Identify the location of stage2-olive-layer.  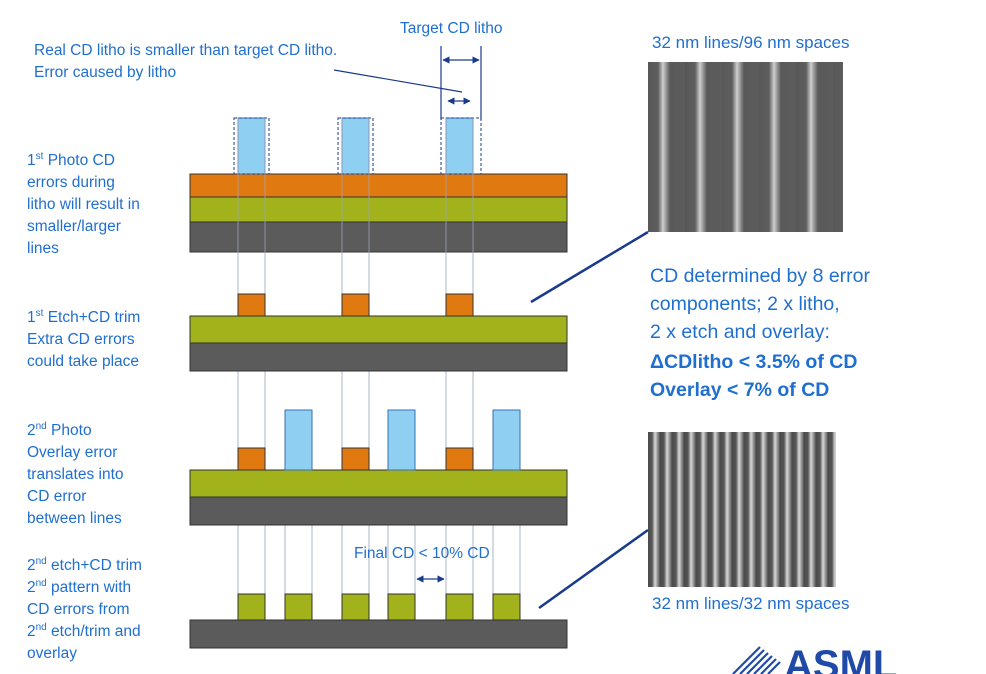
(378, 329).